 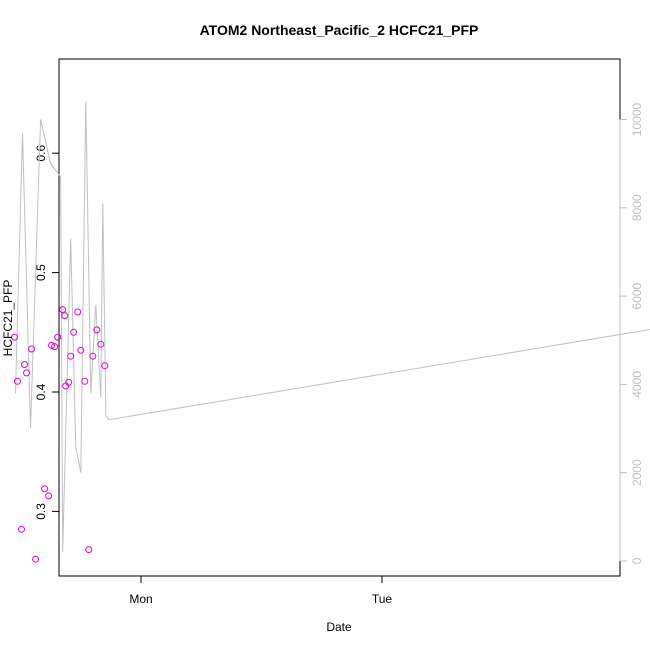 What do you see at coordinates (140, 599) in the screenshot?
I see `x-tick-label: Mon` at bounding box center [140, 599].